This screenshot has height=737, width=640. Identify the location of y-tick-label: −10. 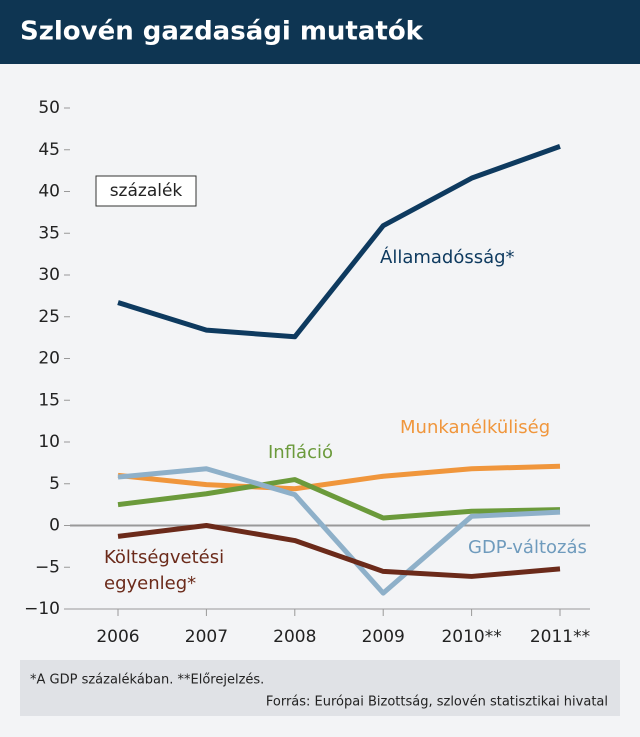
(42, 609).